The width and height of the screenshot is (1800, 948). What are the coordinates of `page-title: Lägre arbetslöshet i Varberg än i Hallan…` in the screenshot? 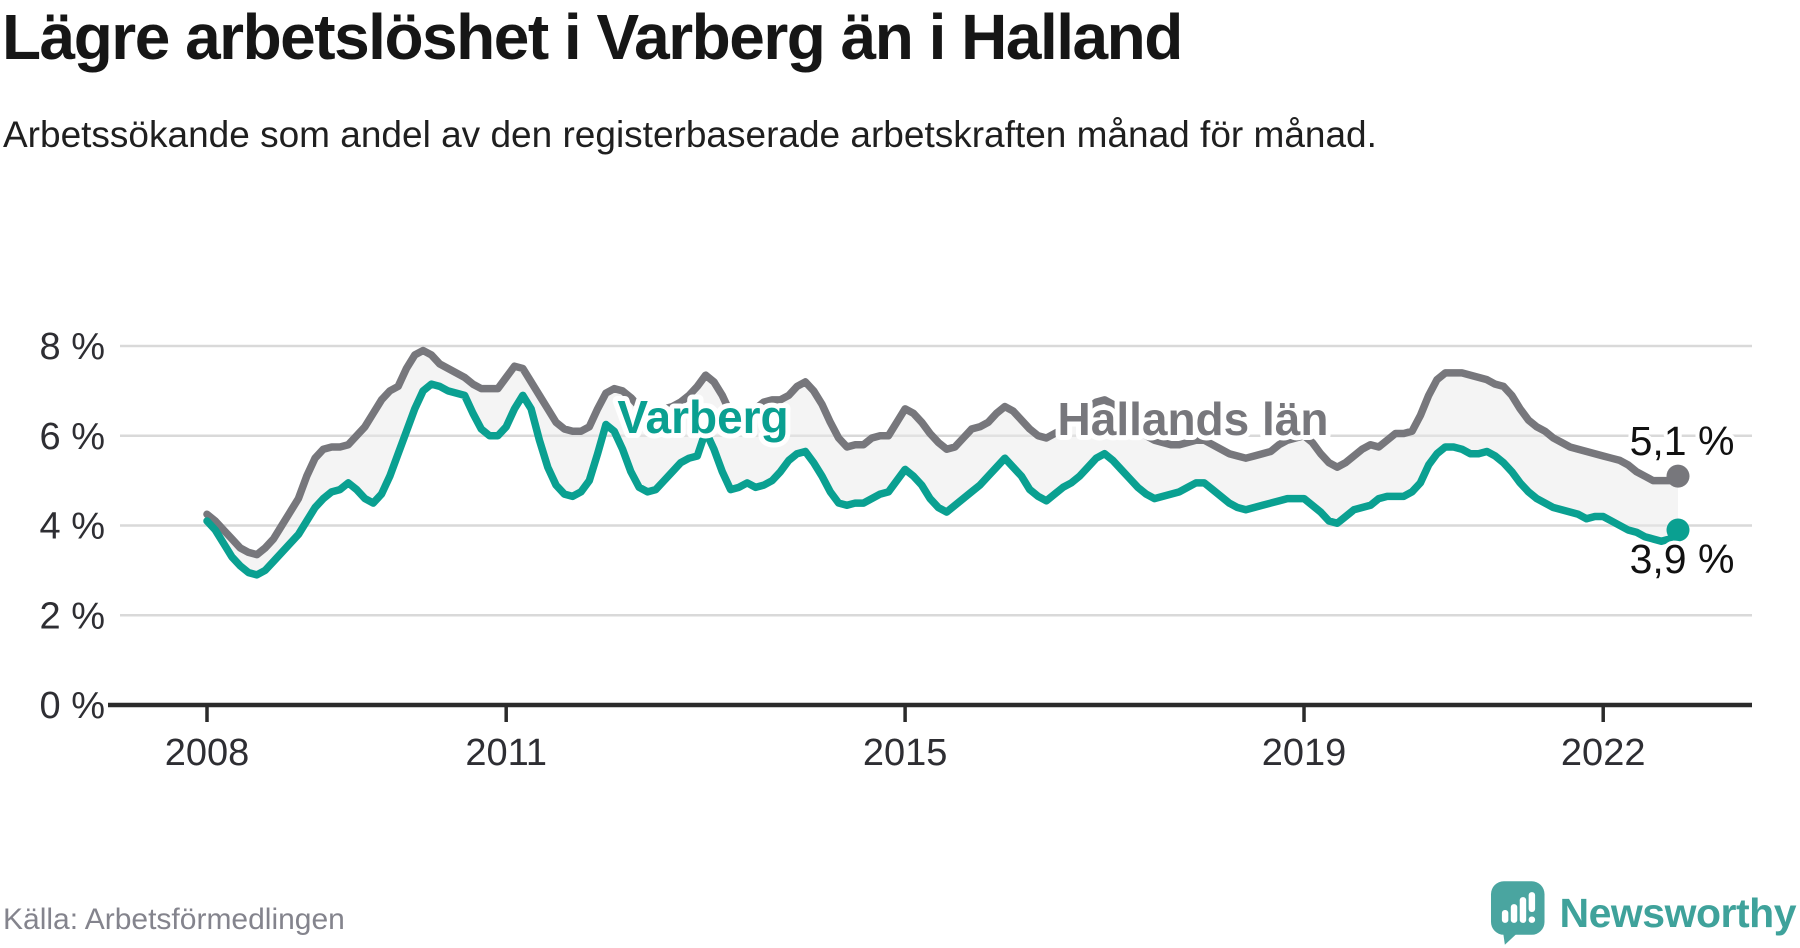 It's located at (592, 37).